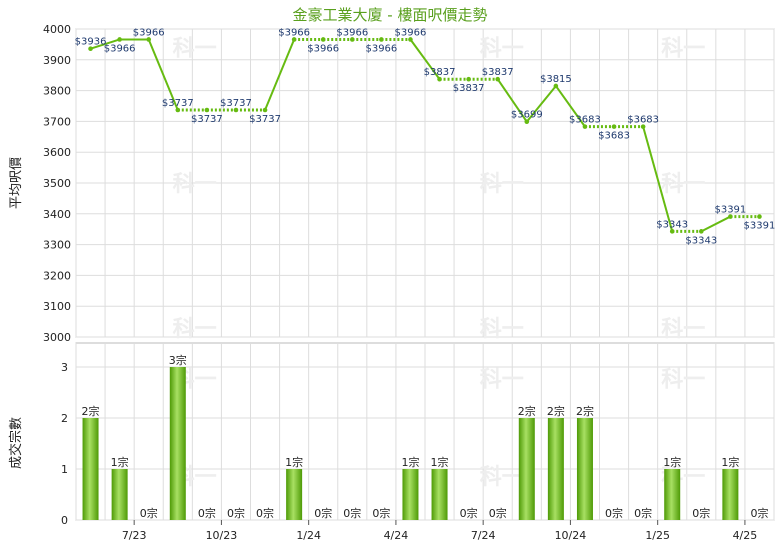  What do you see at coordinates (178, 360) in the screenshot?
I see `bar-data-label: 3宗` at bounding box center [178, 360].